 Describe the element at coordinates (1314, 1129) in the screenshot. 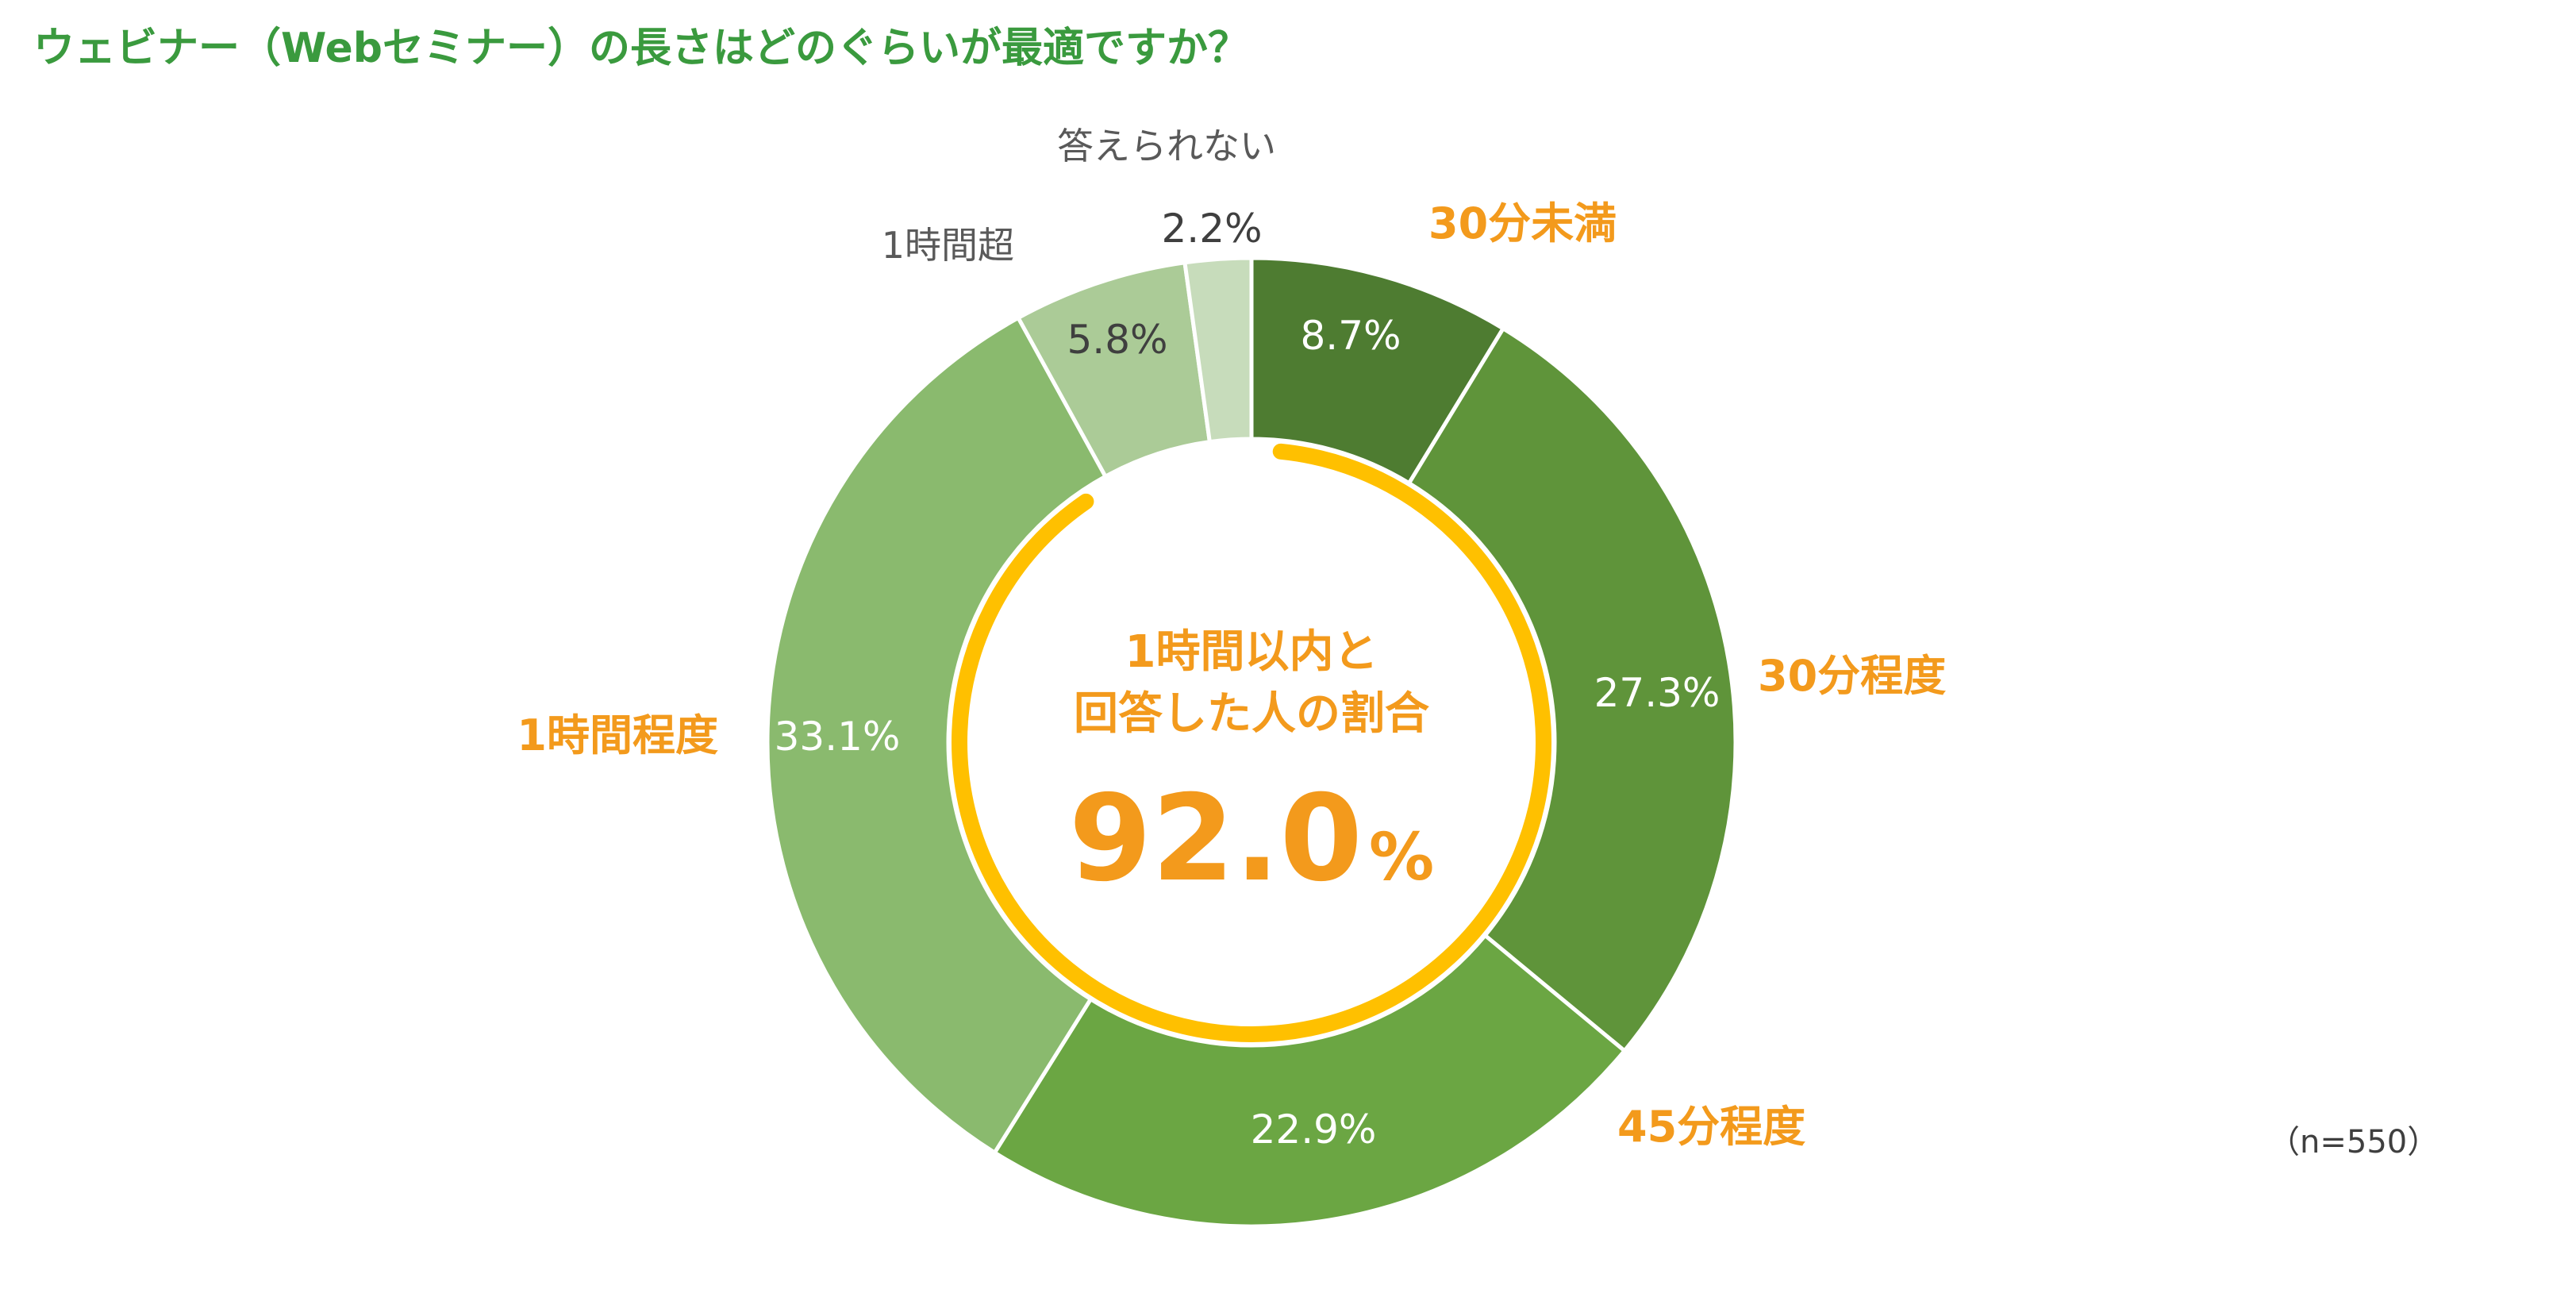

I see `value-label-45min: 22.9%` at that location.